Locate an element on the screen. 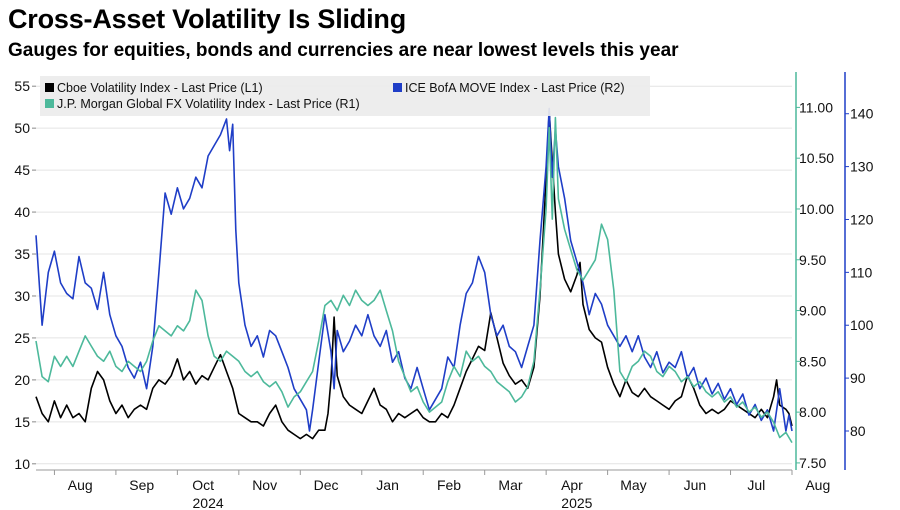 The width and height of the screenshot is (900, 510). legend-label: ICE BofA MOVE Index - Last Price (R2) is located at coordinates (515, 88).